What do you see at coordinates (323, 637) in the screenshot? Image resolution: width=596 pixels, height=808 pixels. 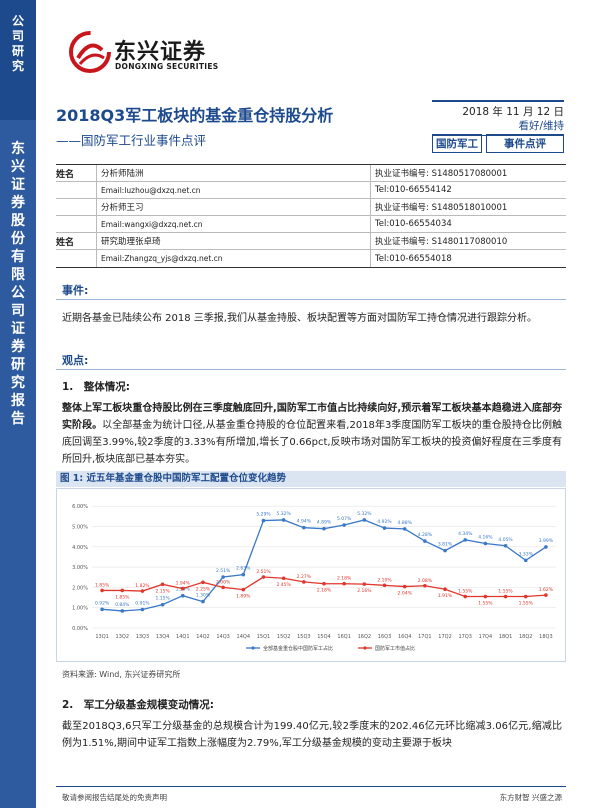 I see `x-tick-label: 15Q4` at bounding box center [323, 637].